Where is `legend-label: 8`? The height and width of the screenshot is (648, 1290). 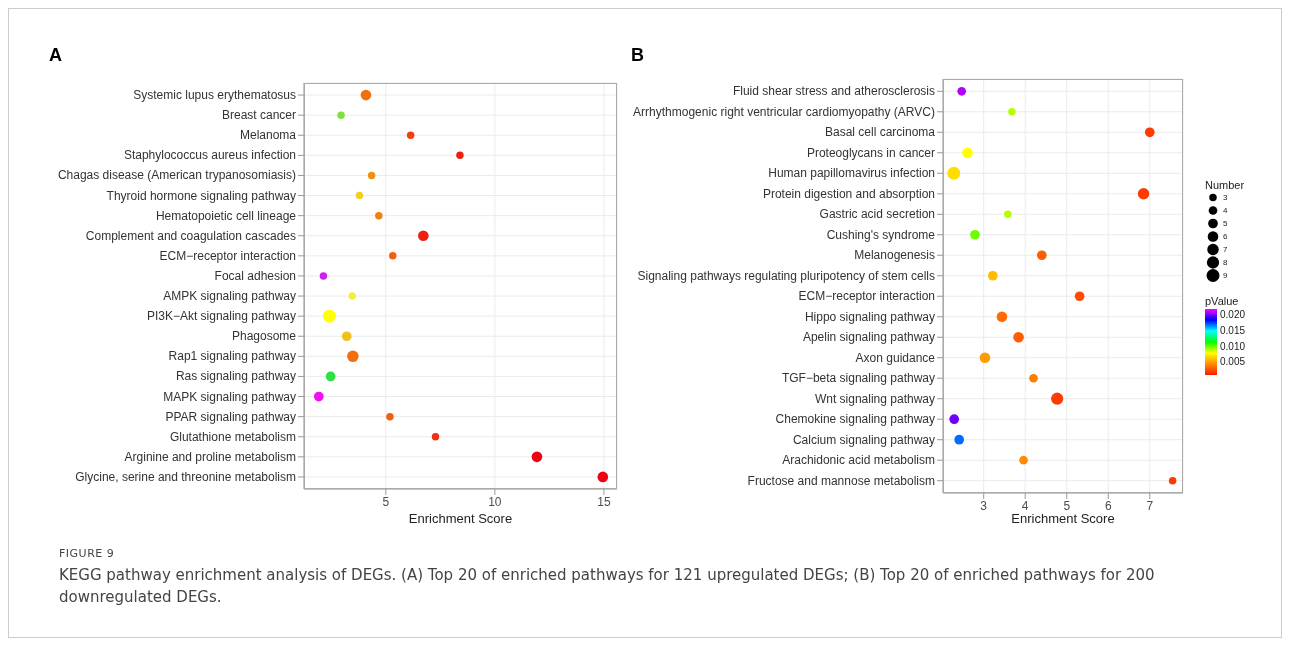
legend-label: 8 is located at coordinates (1225, 262).